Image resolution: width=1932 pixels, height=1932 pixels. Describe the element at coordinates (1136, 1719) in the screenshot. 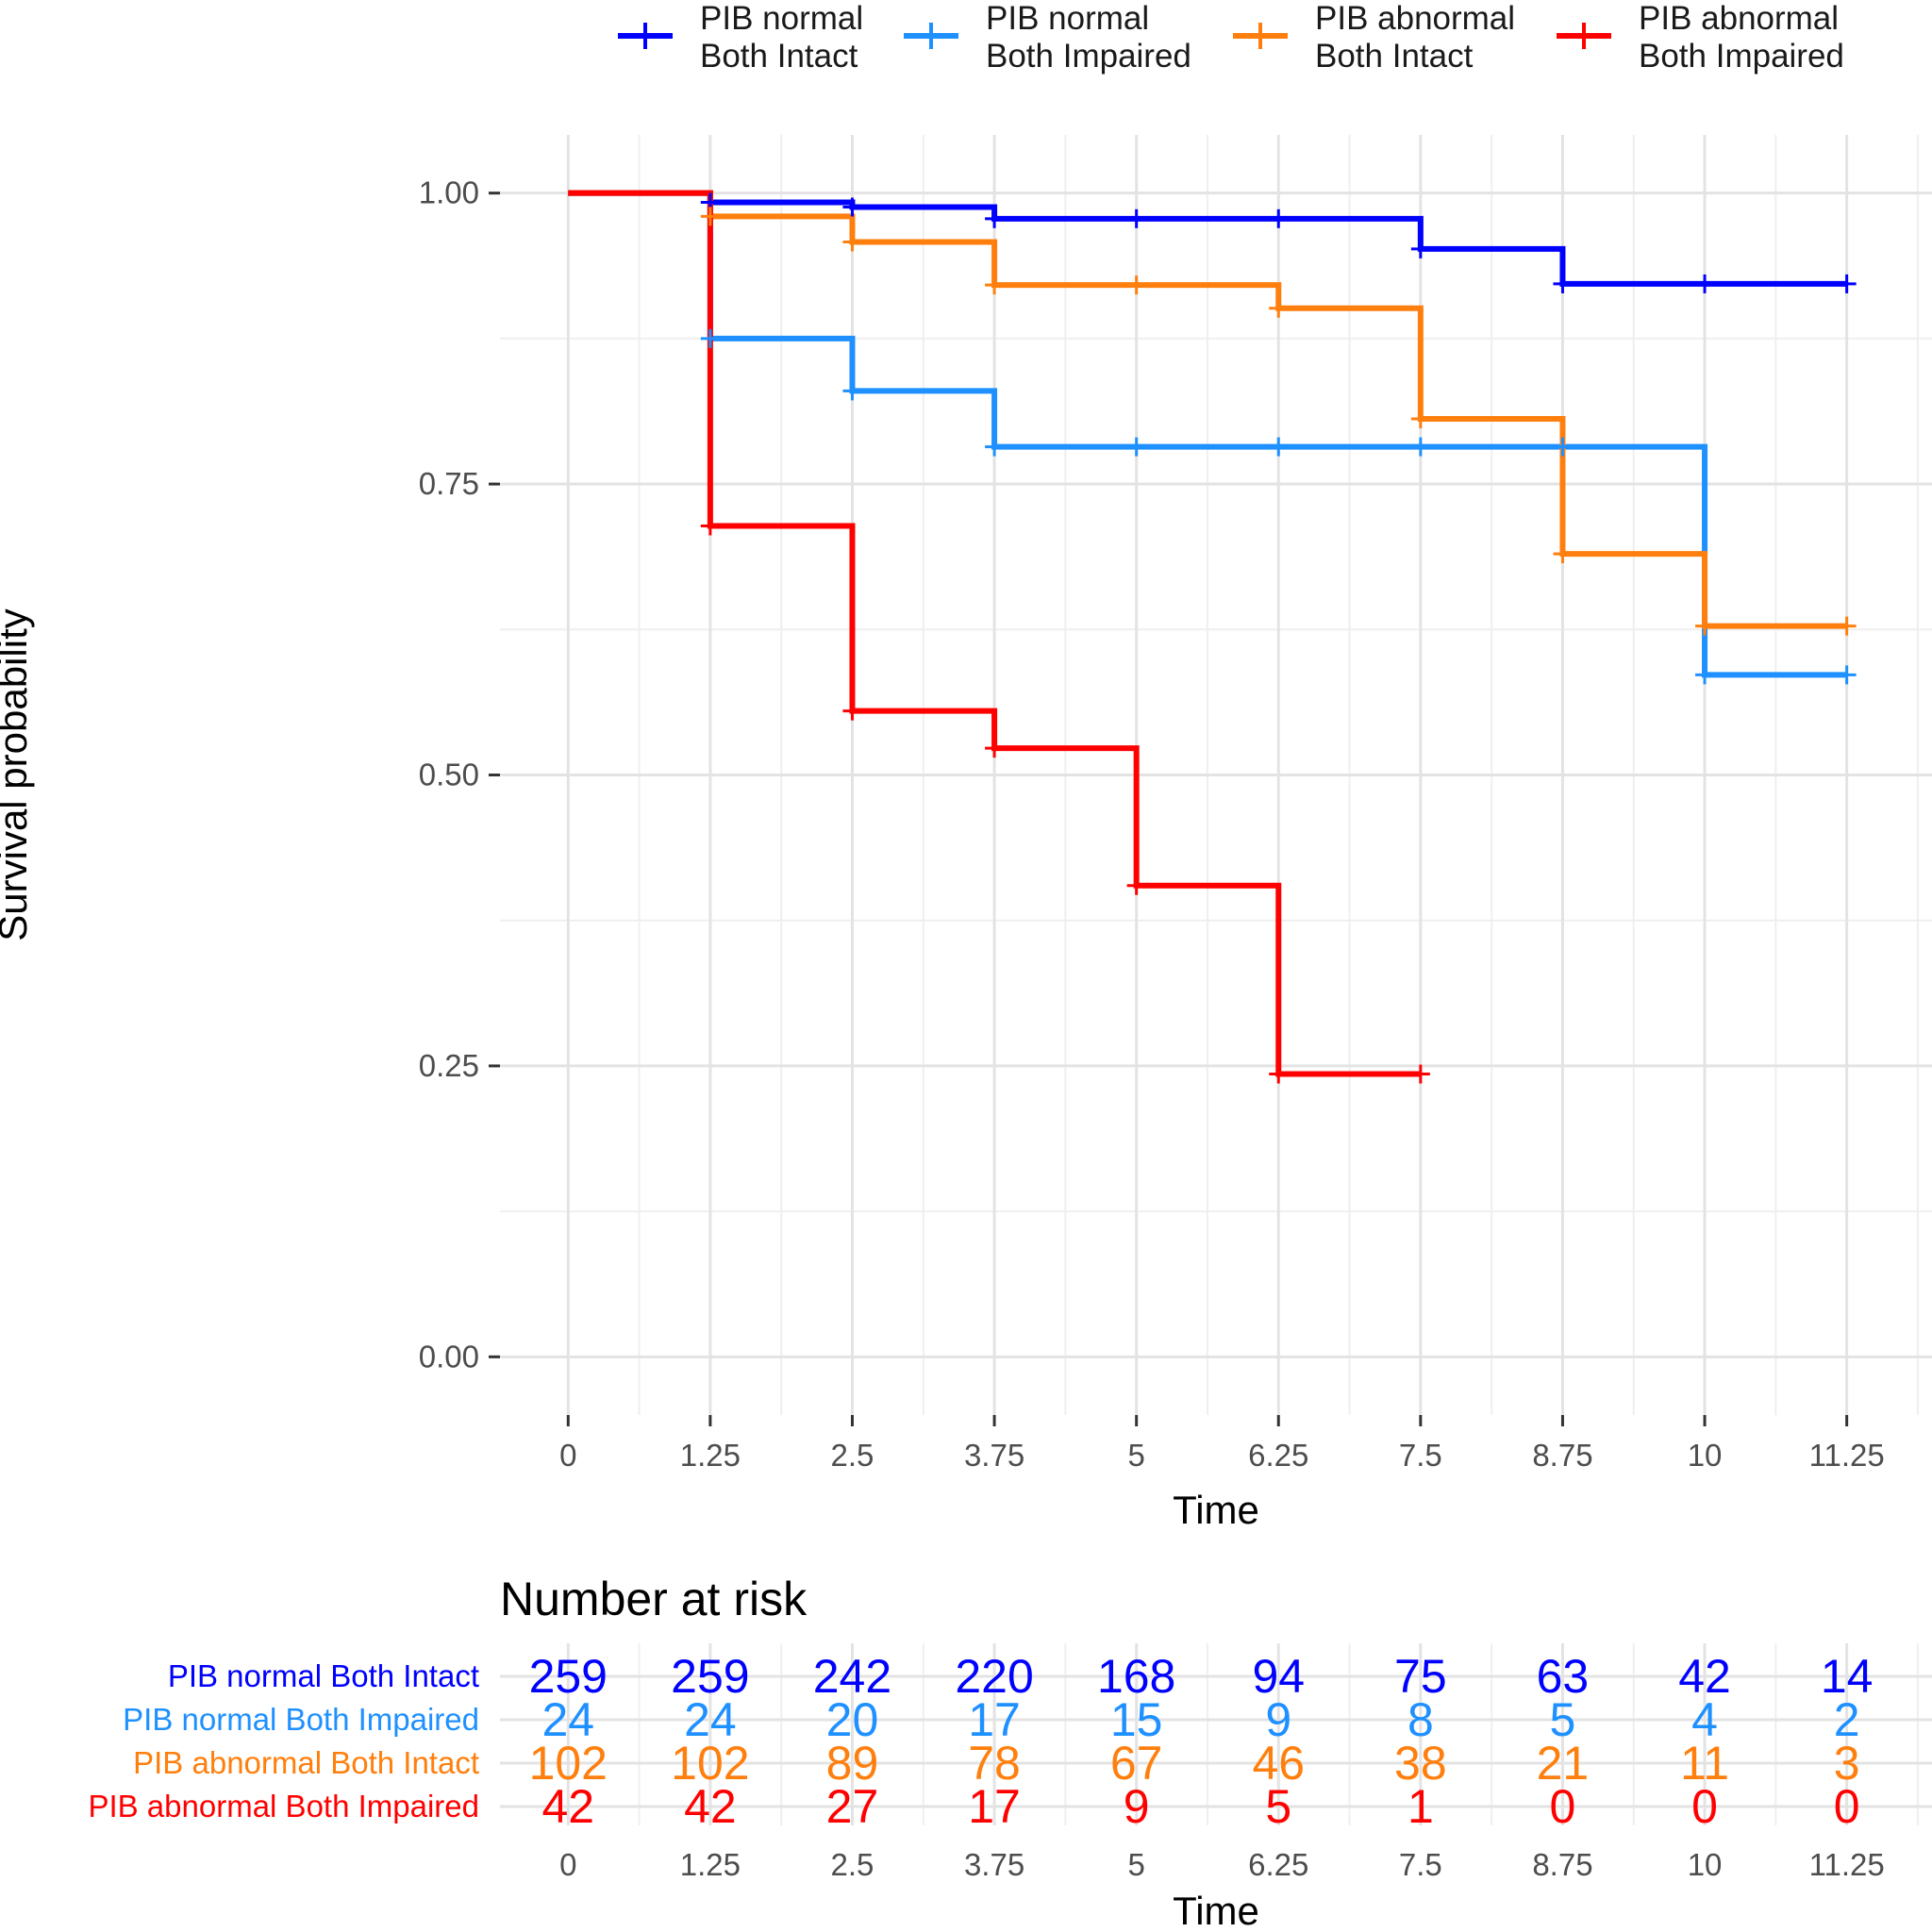

I see `risk-count: 15` at that location.